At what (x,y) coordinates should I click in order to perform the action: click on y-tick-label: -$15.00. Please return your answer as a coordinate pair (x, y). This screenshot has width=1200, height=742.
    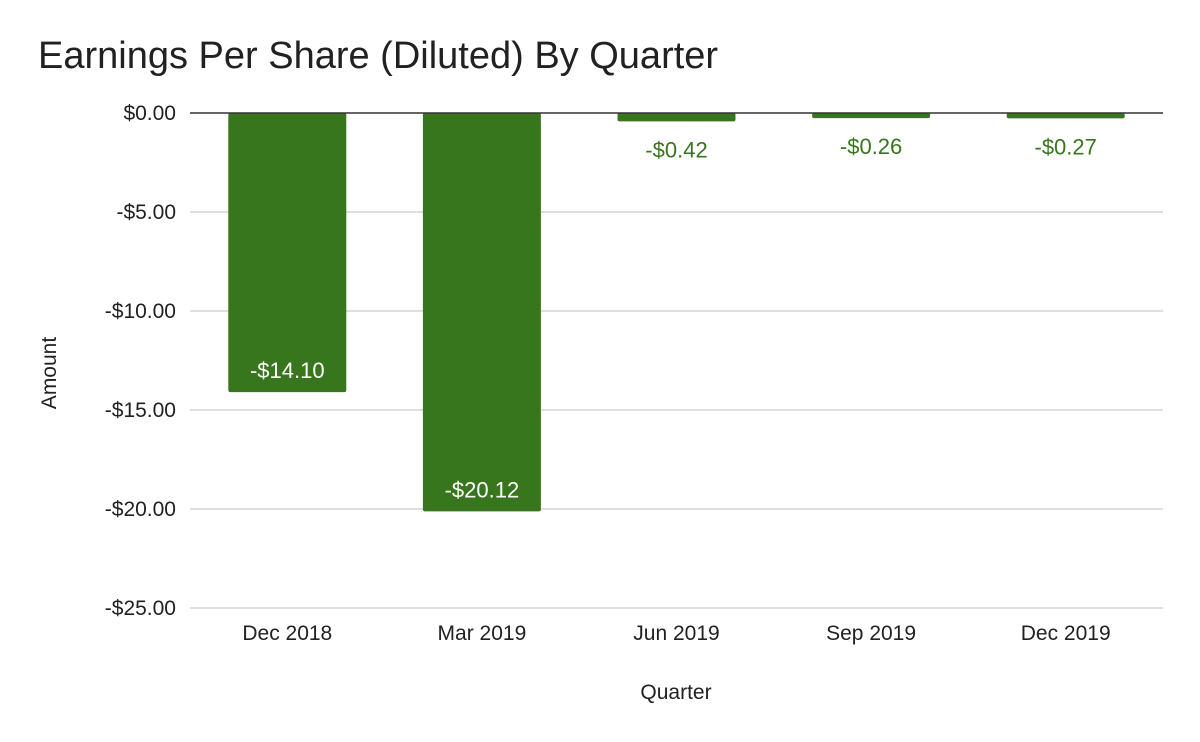
    Looking at the image, I should click on (140, 410).